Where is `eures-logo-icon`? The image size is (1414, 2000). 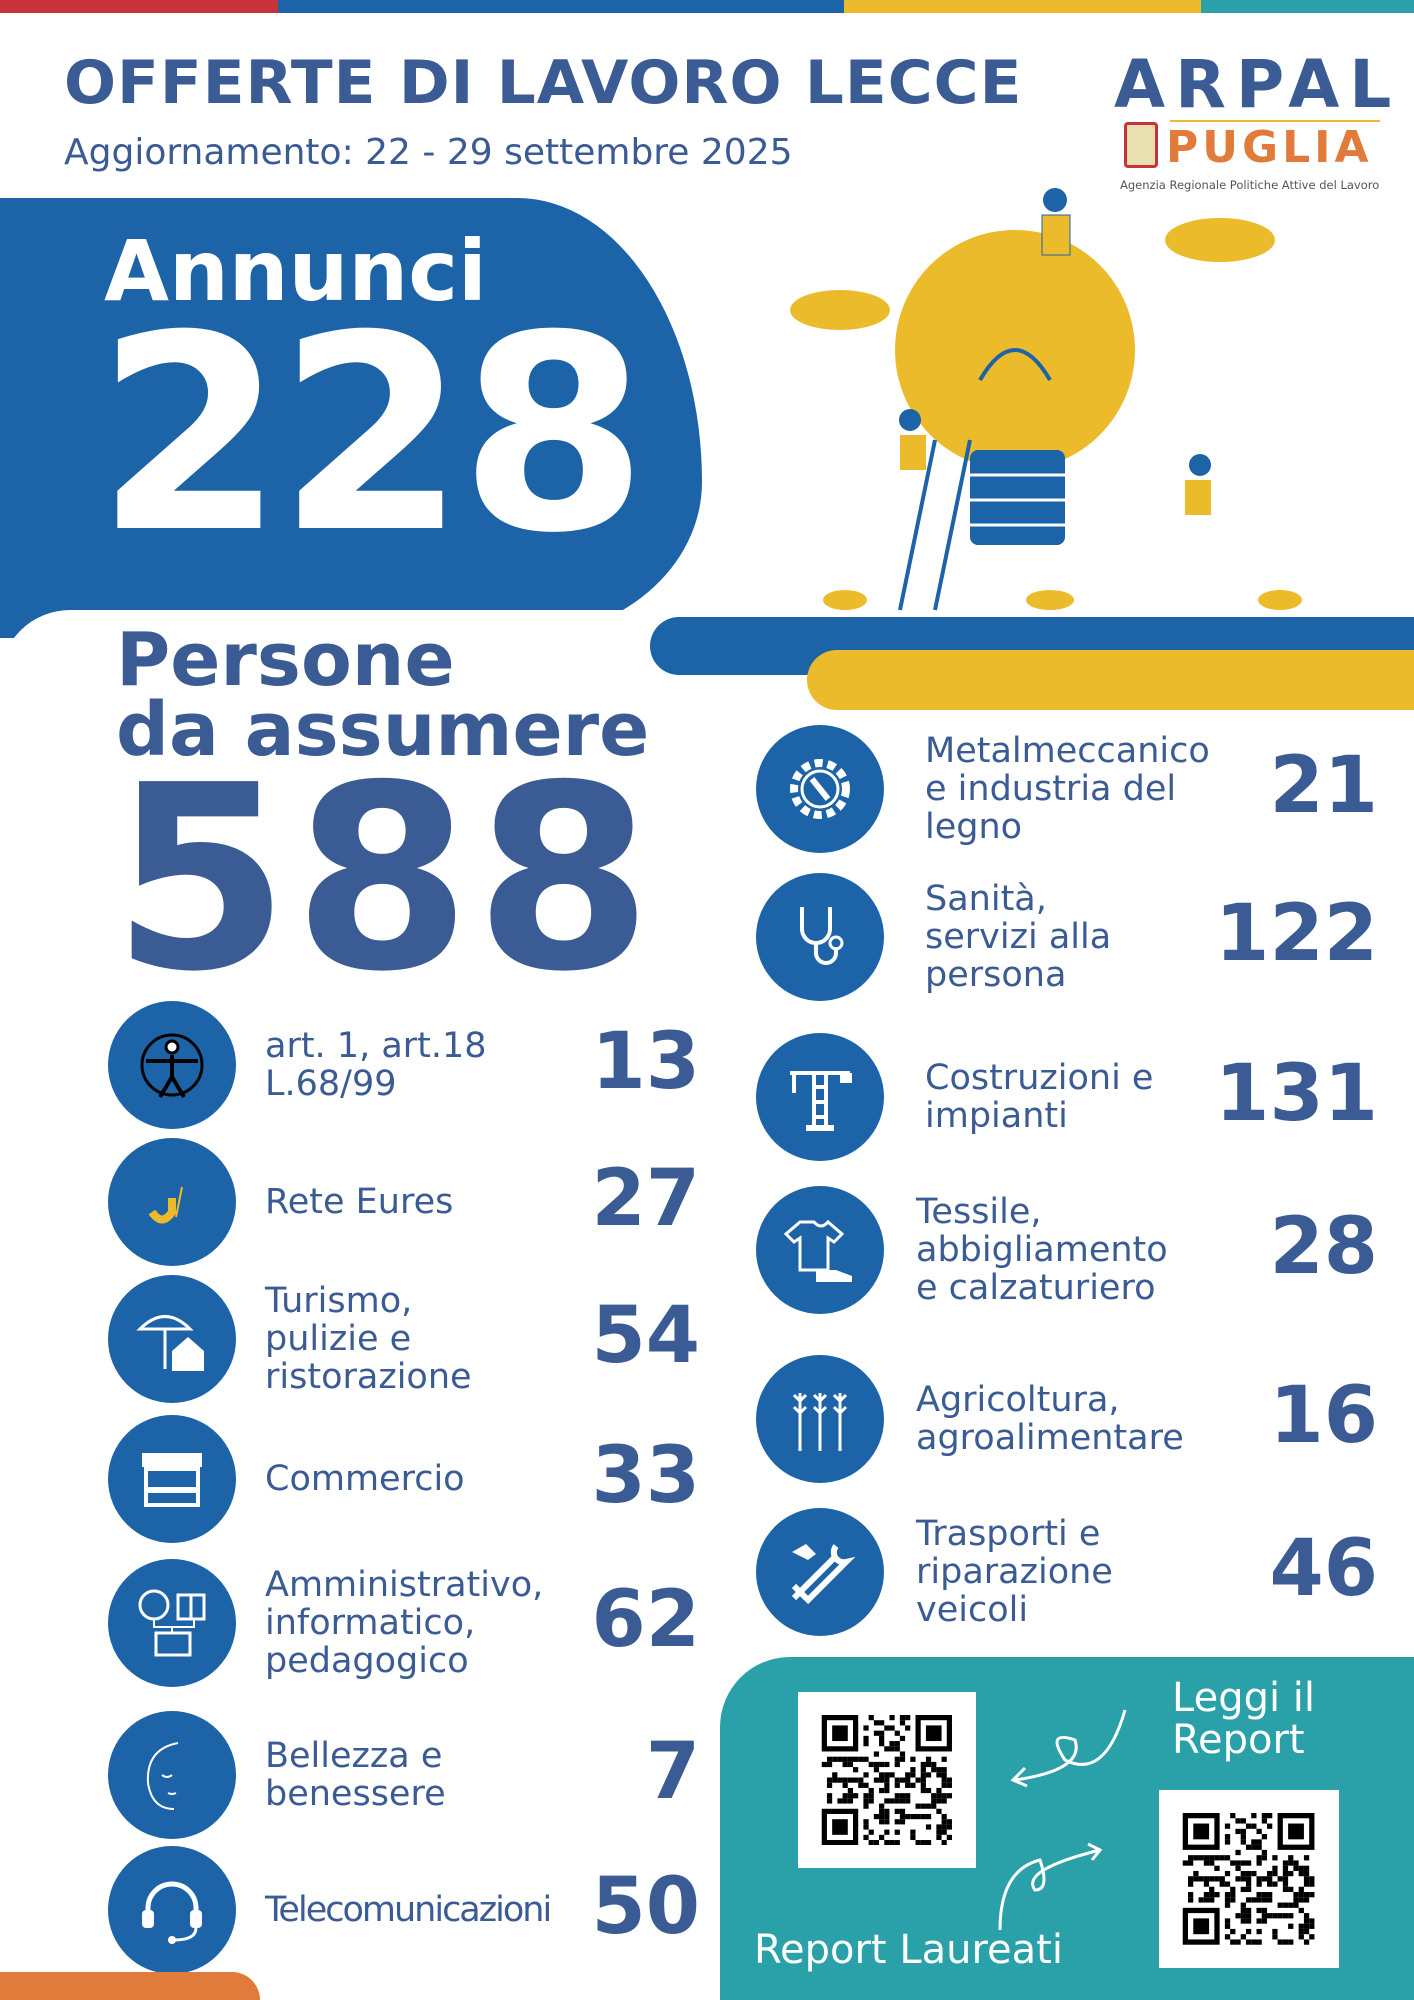
eures-logo-icon is located at coordinates (172, 1202).